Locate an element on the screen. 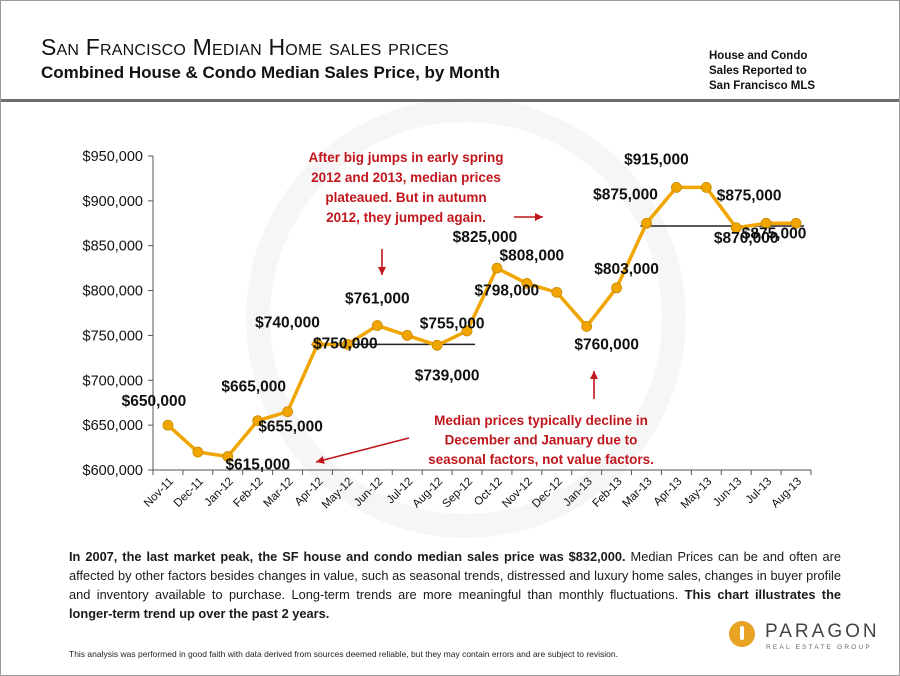 The image size is (900, 676). x-tick-label: Nov-11 is located at coordinates (159, 493).